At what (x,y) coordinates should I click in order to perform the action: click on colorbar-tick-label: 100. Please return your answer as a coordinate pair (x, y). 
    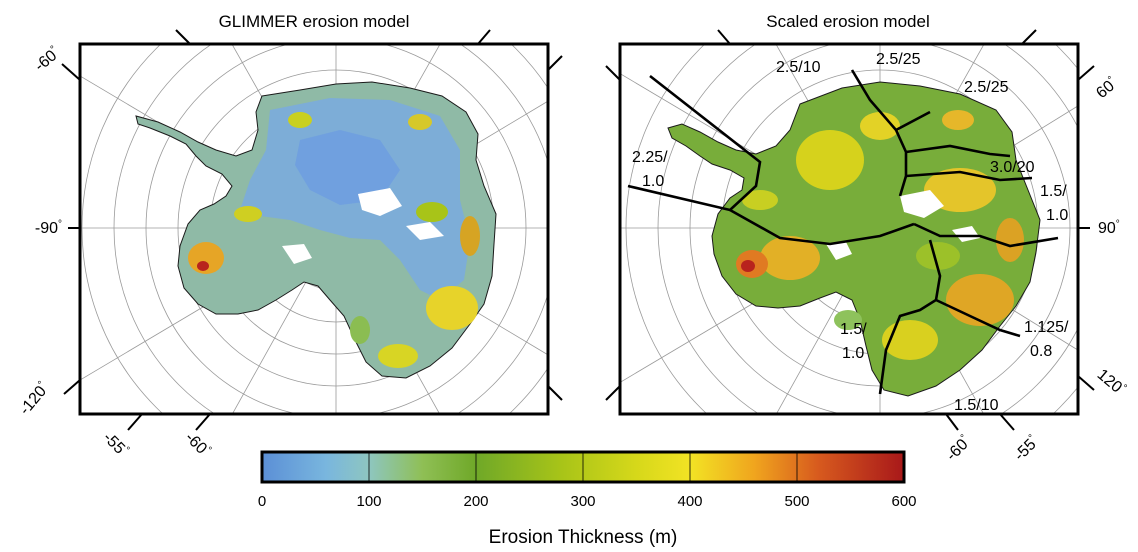
    Looking at the image, I should click on (368, 501).